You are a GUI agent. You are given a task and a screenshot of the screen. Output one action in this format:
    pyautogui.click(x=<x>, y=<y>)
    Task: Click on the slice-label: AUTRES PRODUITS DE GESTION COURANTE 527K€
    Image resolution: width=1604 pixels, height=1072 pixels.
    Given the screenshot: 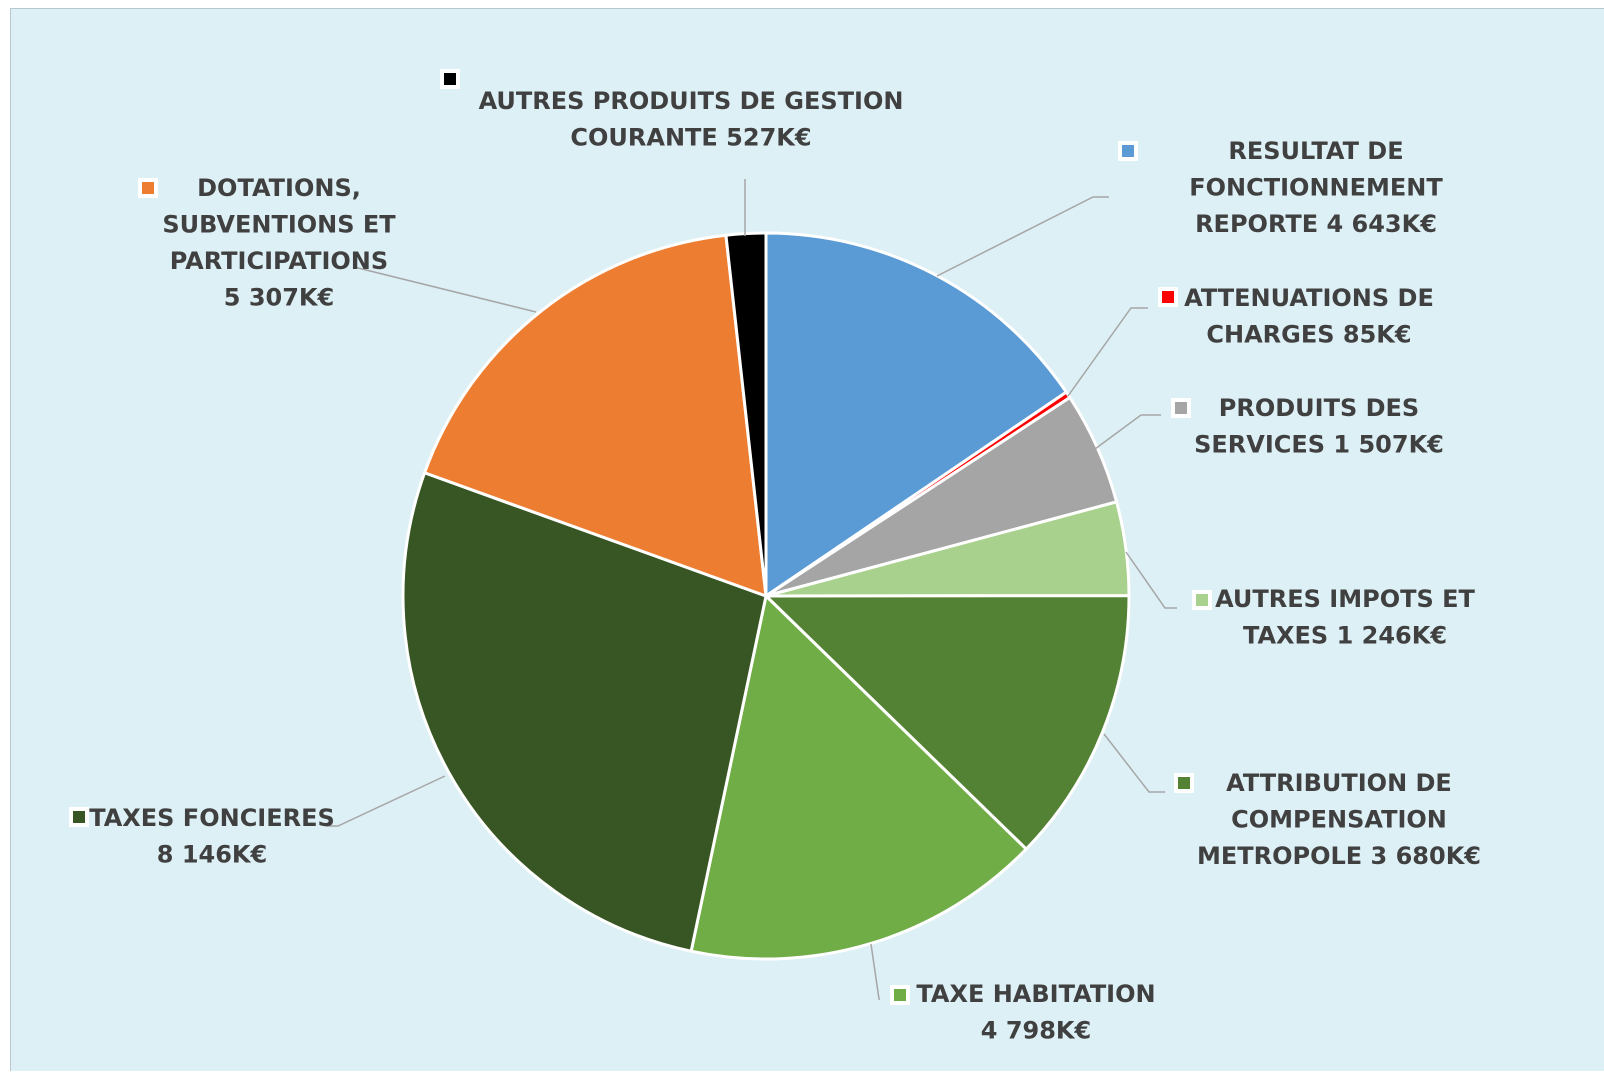 What is the action you would take?
    pyautogui.click(x=691, y=119)
    